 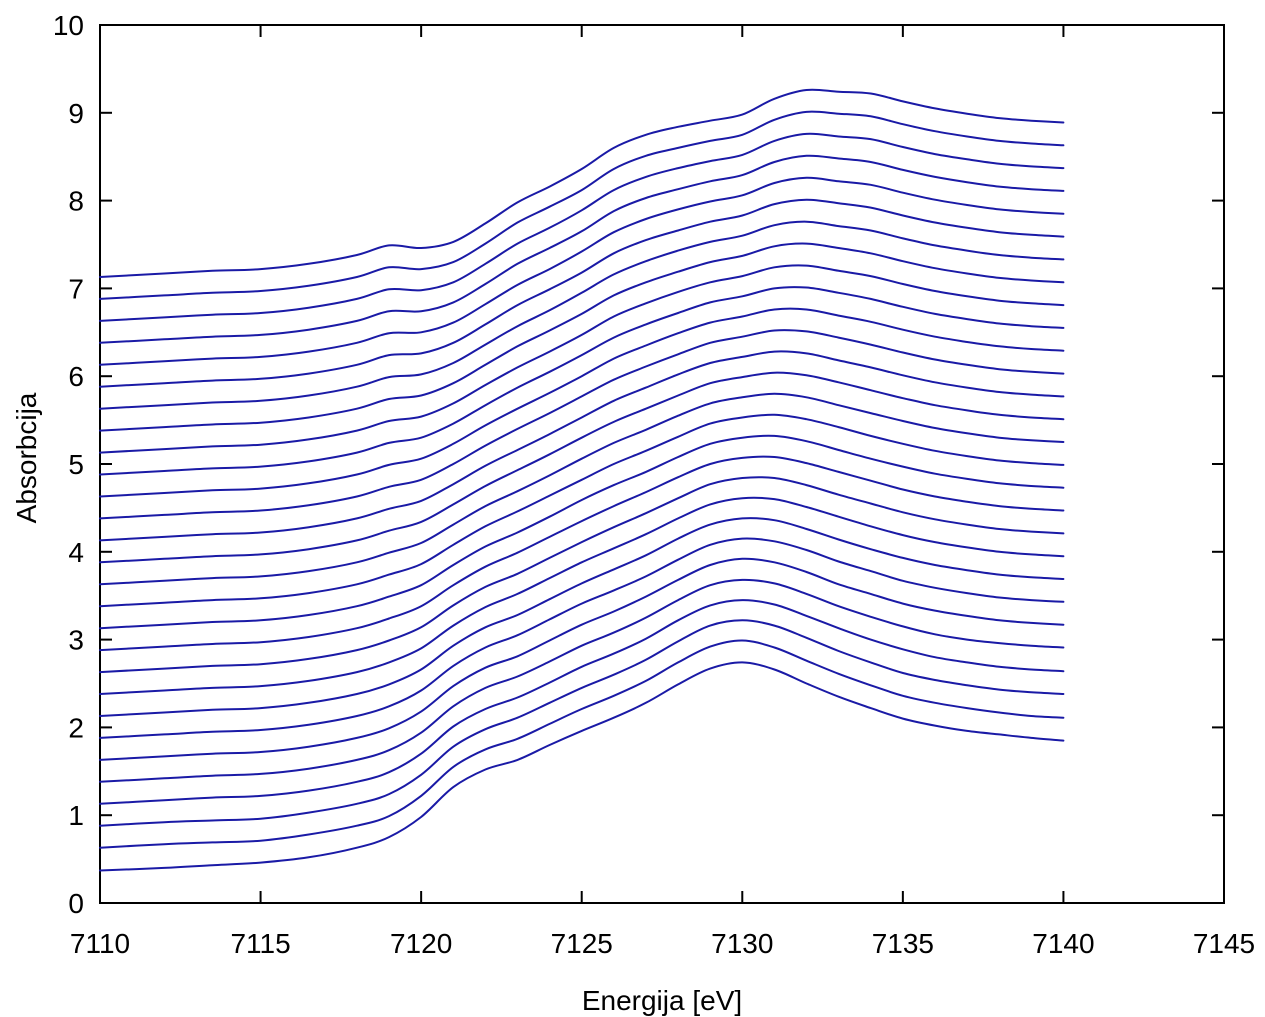 I want to click on x-axis-title: Energija [eV], so click(x=662, y=1000).